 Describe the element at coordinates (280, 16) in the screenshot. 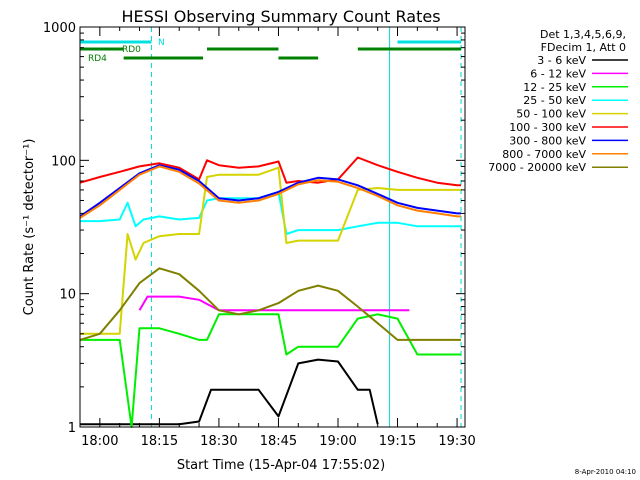

I see `chart-title: HESSI Observing Summary Count Rates` at that location.